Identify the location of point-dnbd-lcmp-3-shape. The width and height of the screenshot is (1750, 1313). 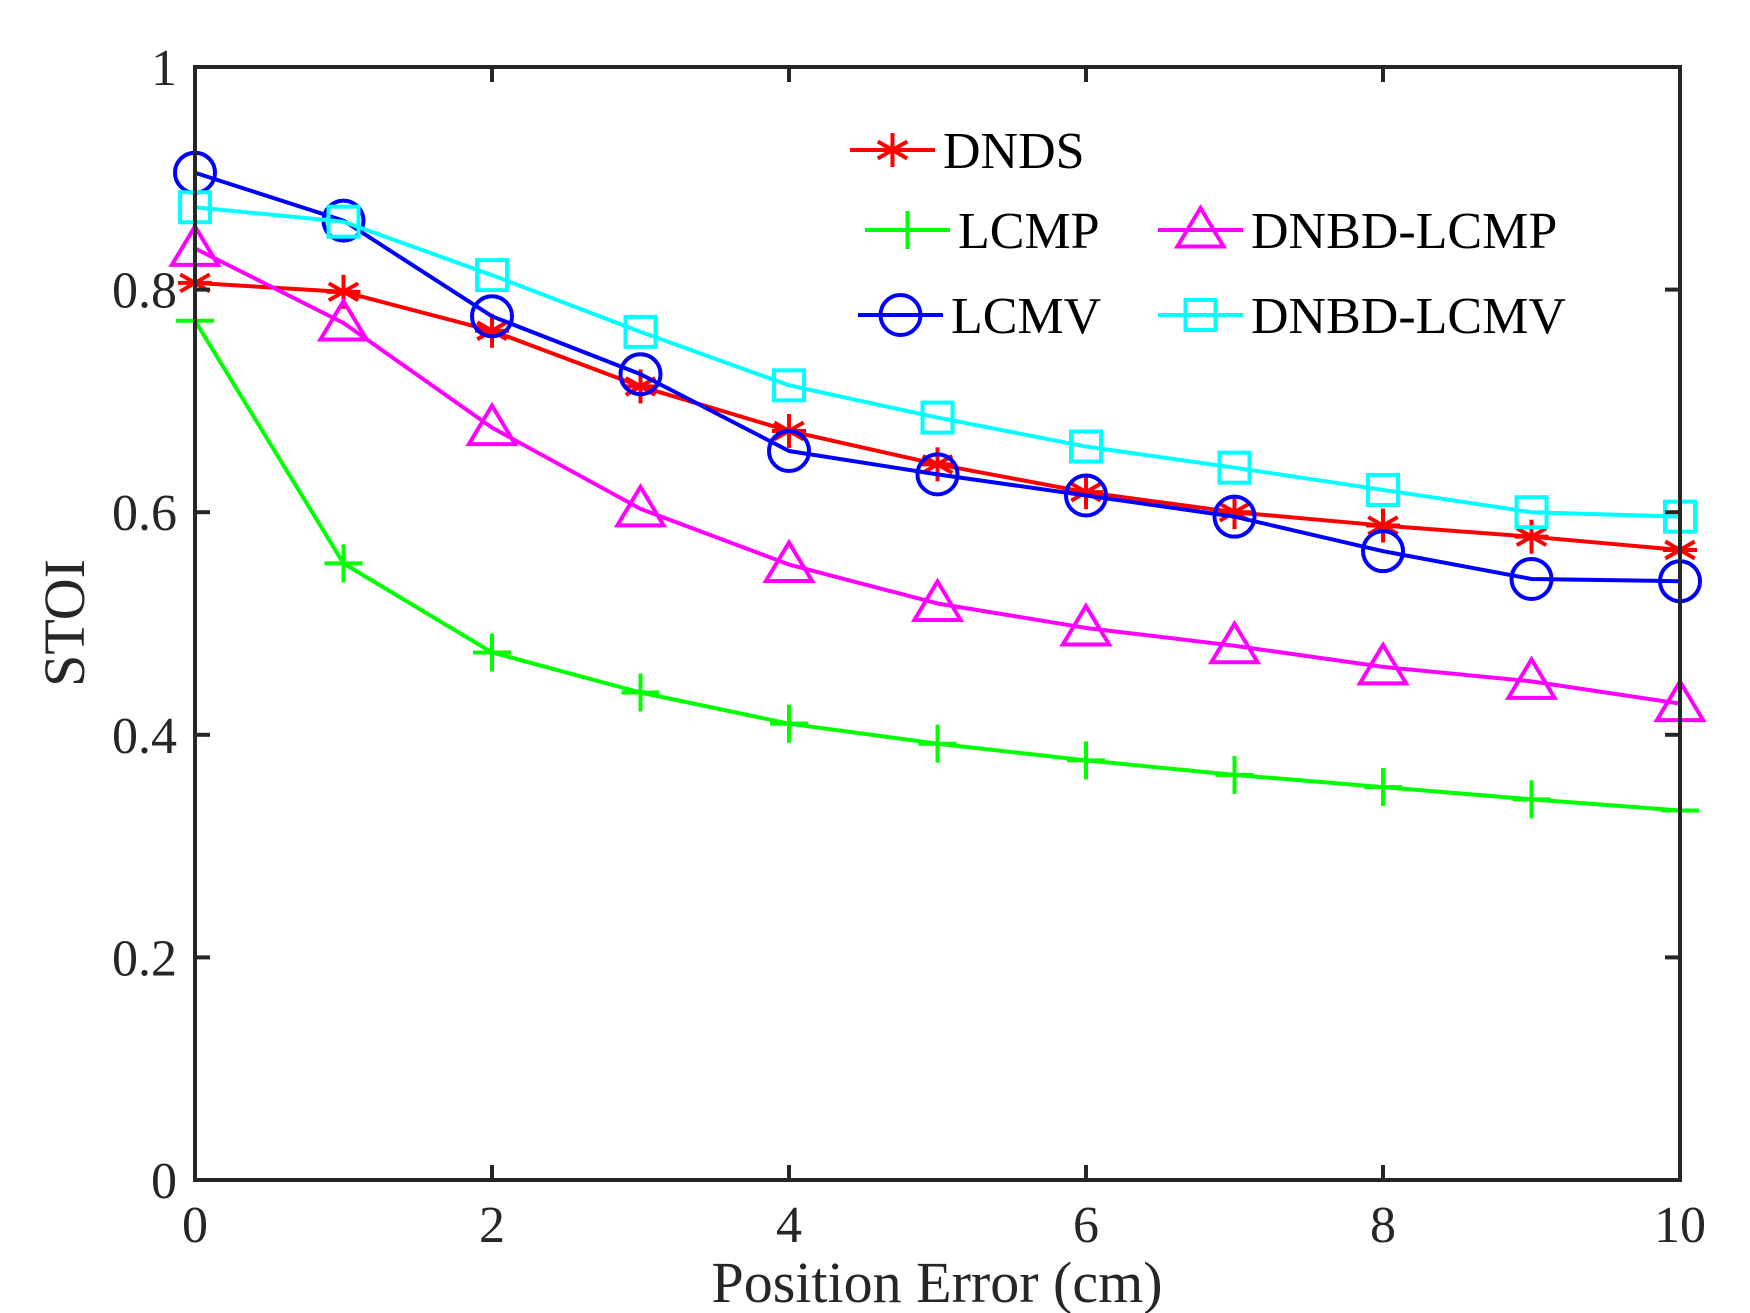
(640, 505).